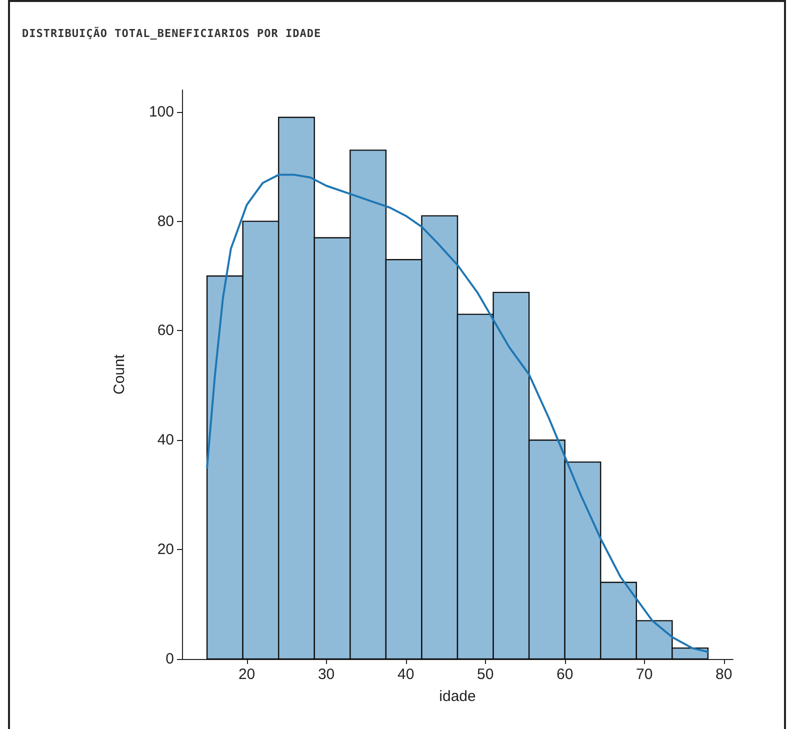  Describe the element at coordinates (724, 674) in the screenshot. I see `x-tick-label: 80` at that location.